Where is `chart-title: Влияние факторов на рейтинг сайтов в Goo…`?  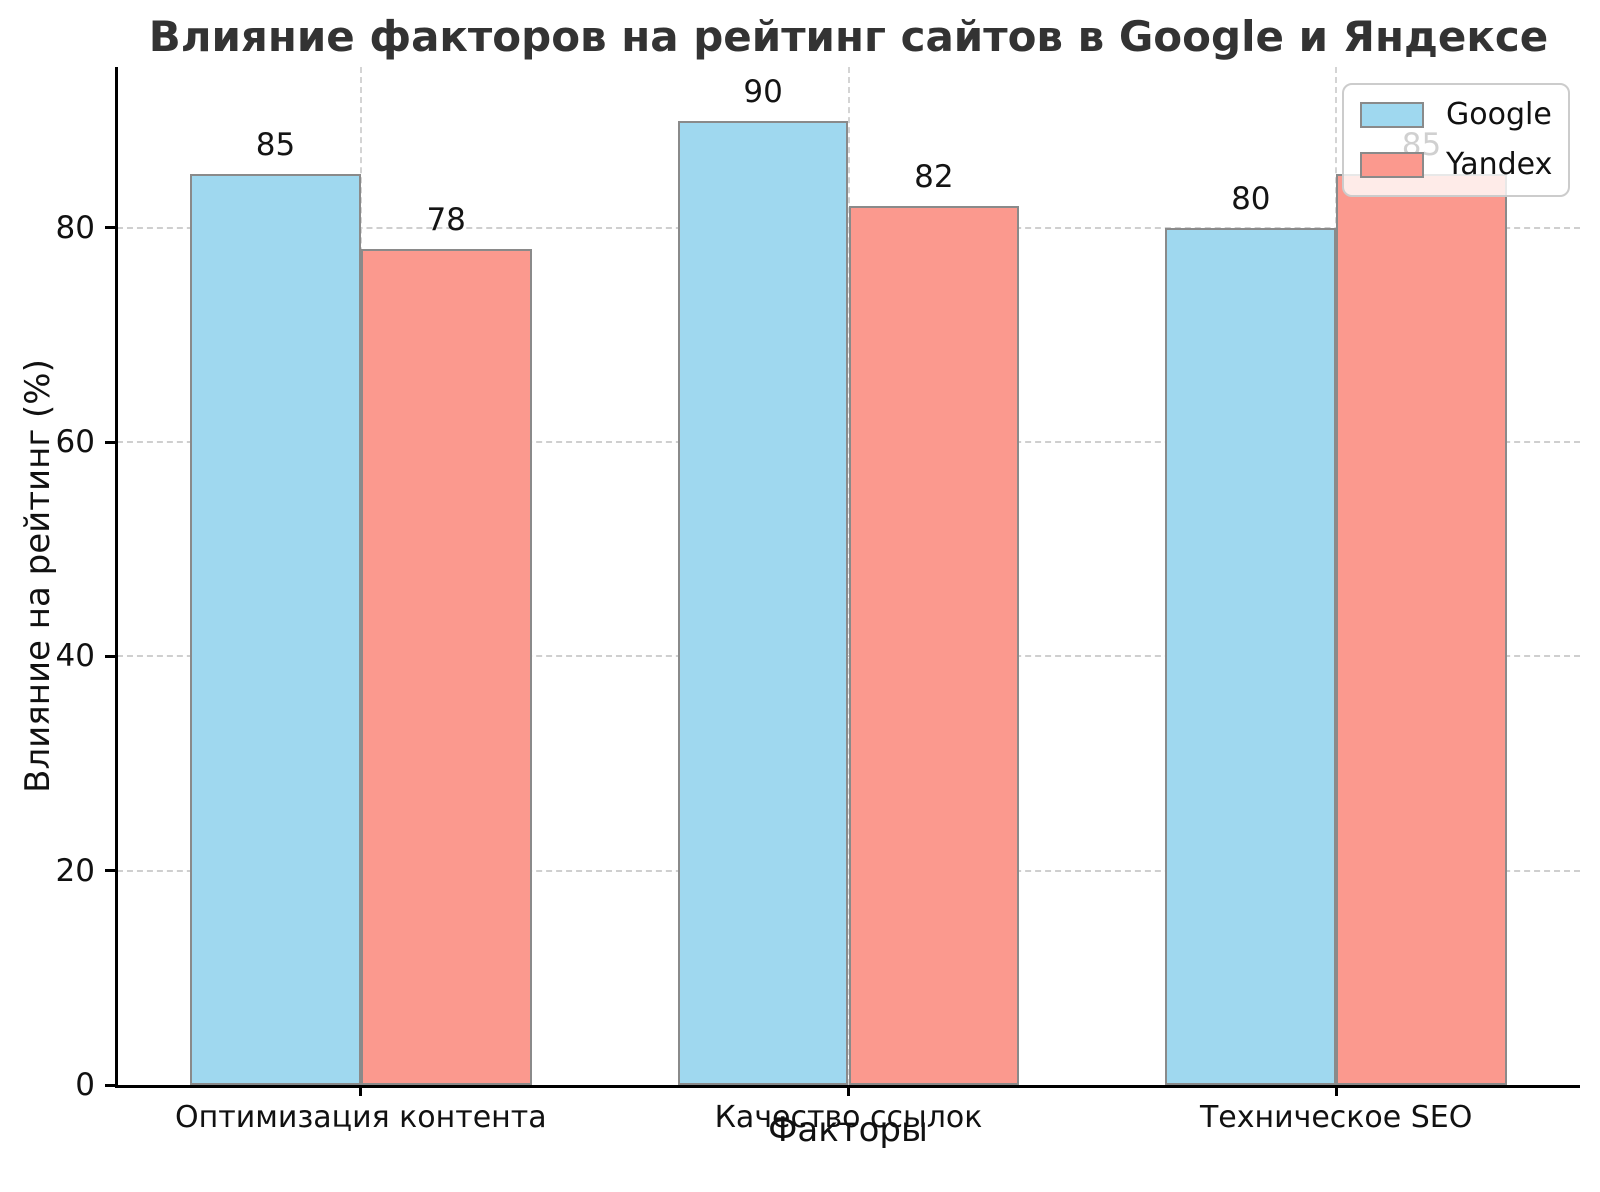
chart-title: Влияние факторов на рейтинг сайтов в Goo… is located at coordinates (848, 36).